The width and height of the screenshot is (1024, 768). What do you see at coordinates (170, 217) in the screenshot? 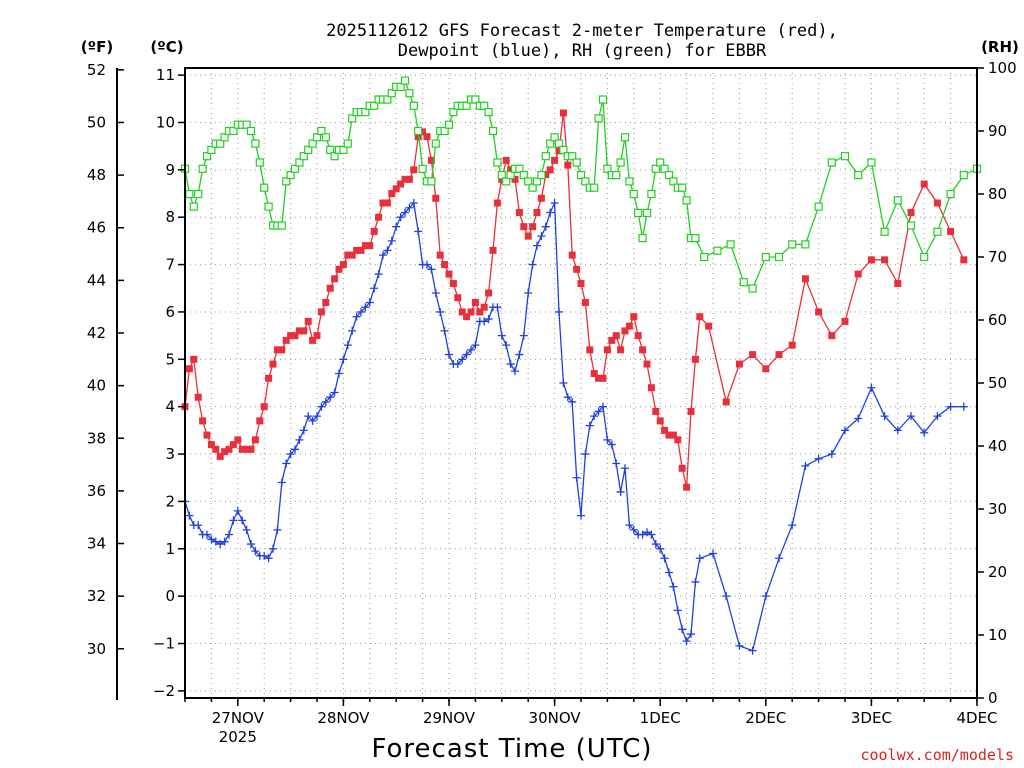
I see `celsius-tick-label: 8` at bounding box center [170, 217].